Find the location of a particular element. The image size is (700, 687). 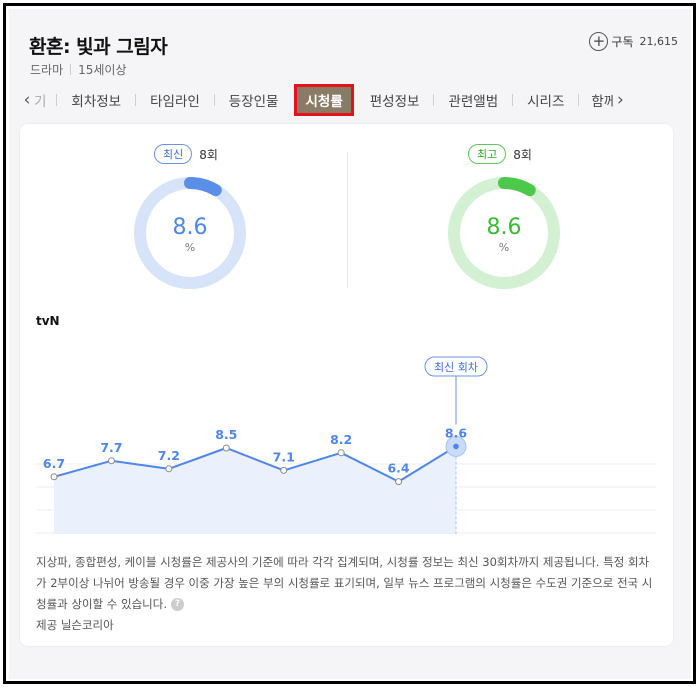

highest-header: 최고 8회 is located at coordinates (500, 154).